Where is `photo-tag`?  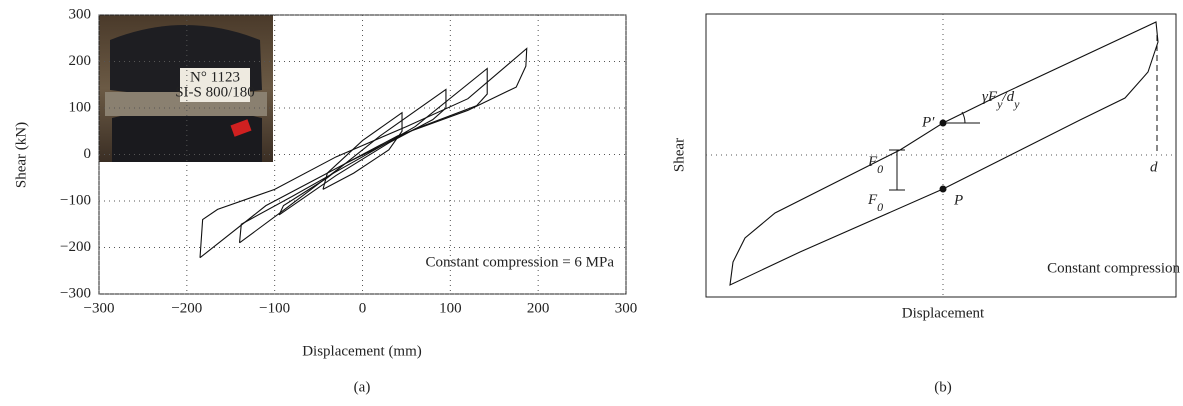
photo-tag is located at coordinates (215, 85).